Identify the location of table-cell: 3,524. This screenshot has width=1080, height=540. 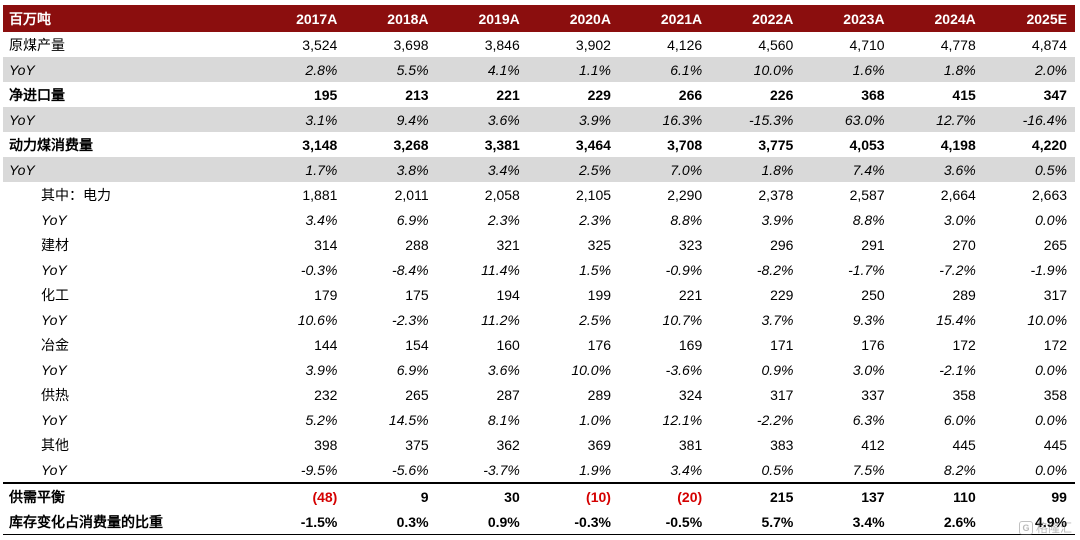
(320, 44).